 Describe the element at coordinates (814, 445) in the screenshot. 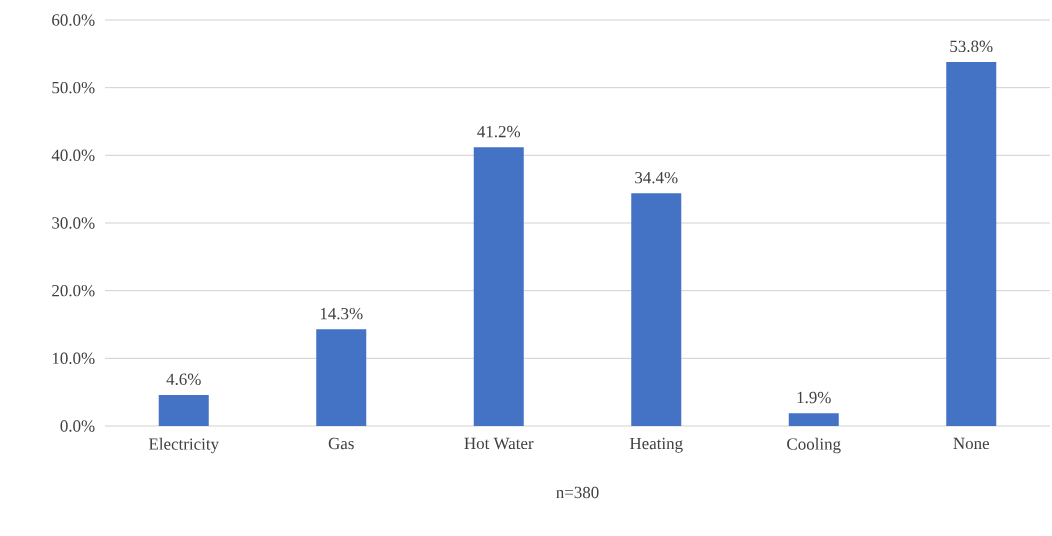

I see `x-tick-label: Cooling` at that location.